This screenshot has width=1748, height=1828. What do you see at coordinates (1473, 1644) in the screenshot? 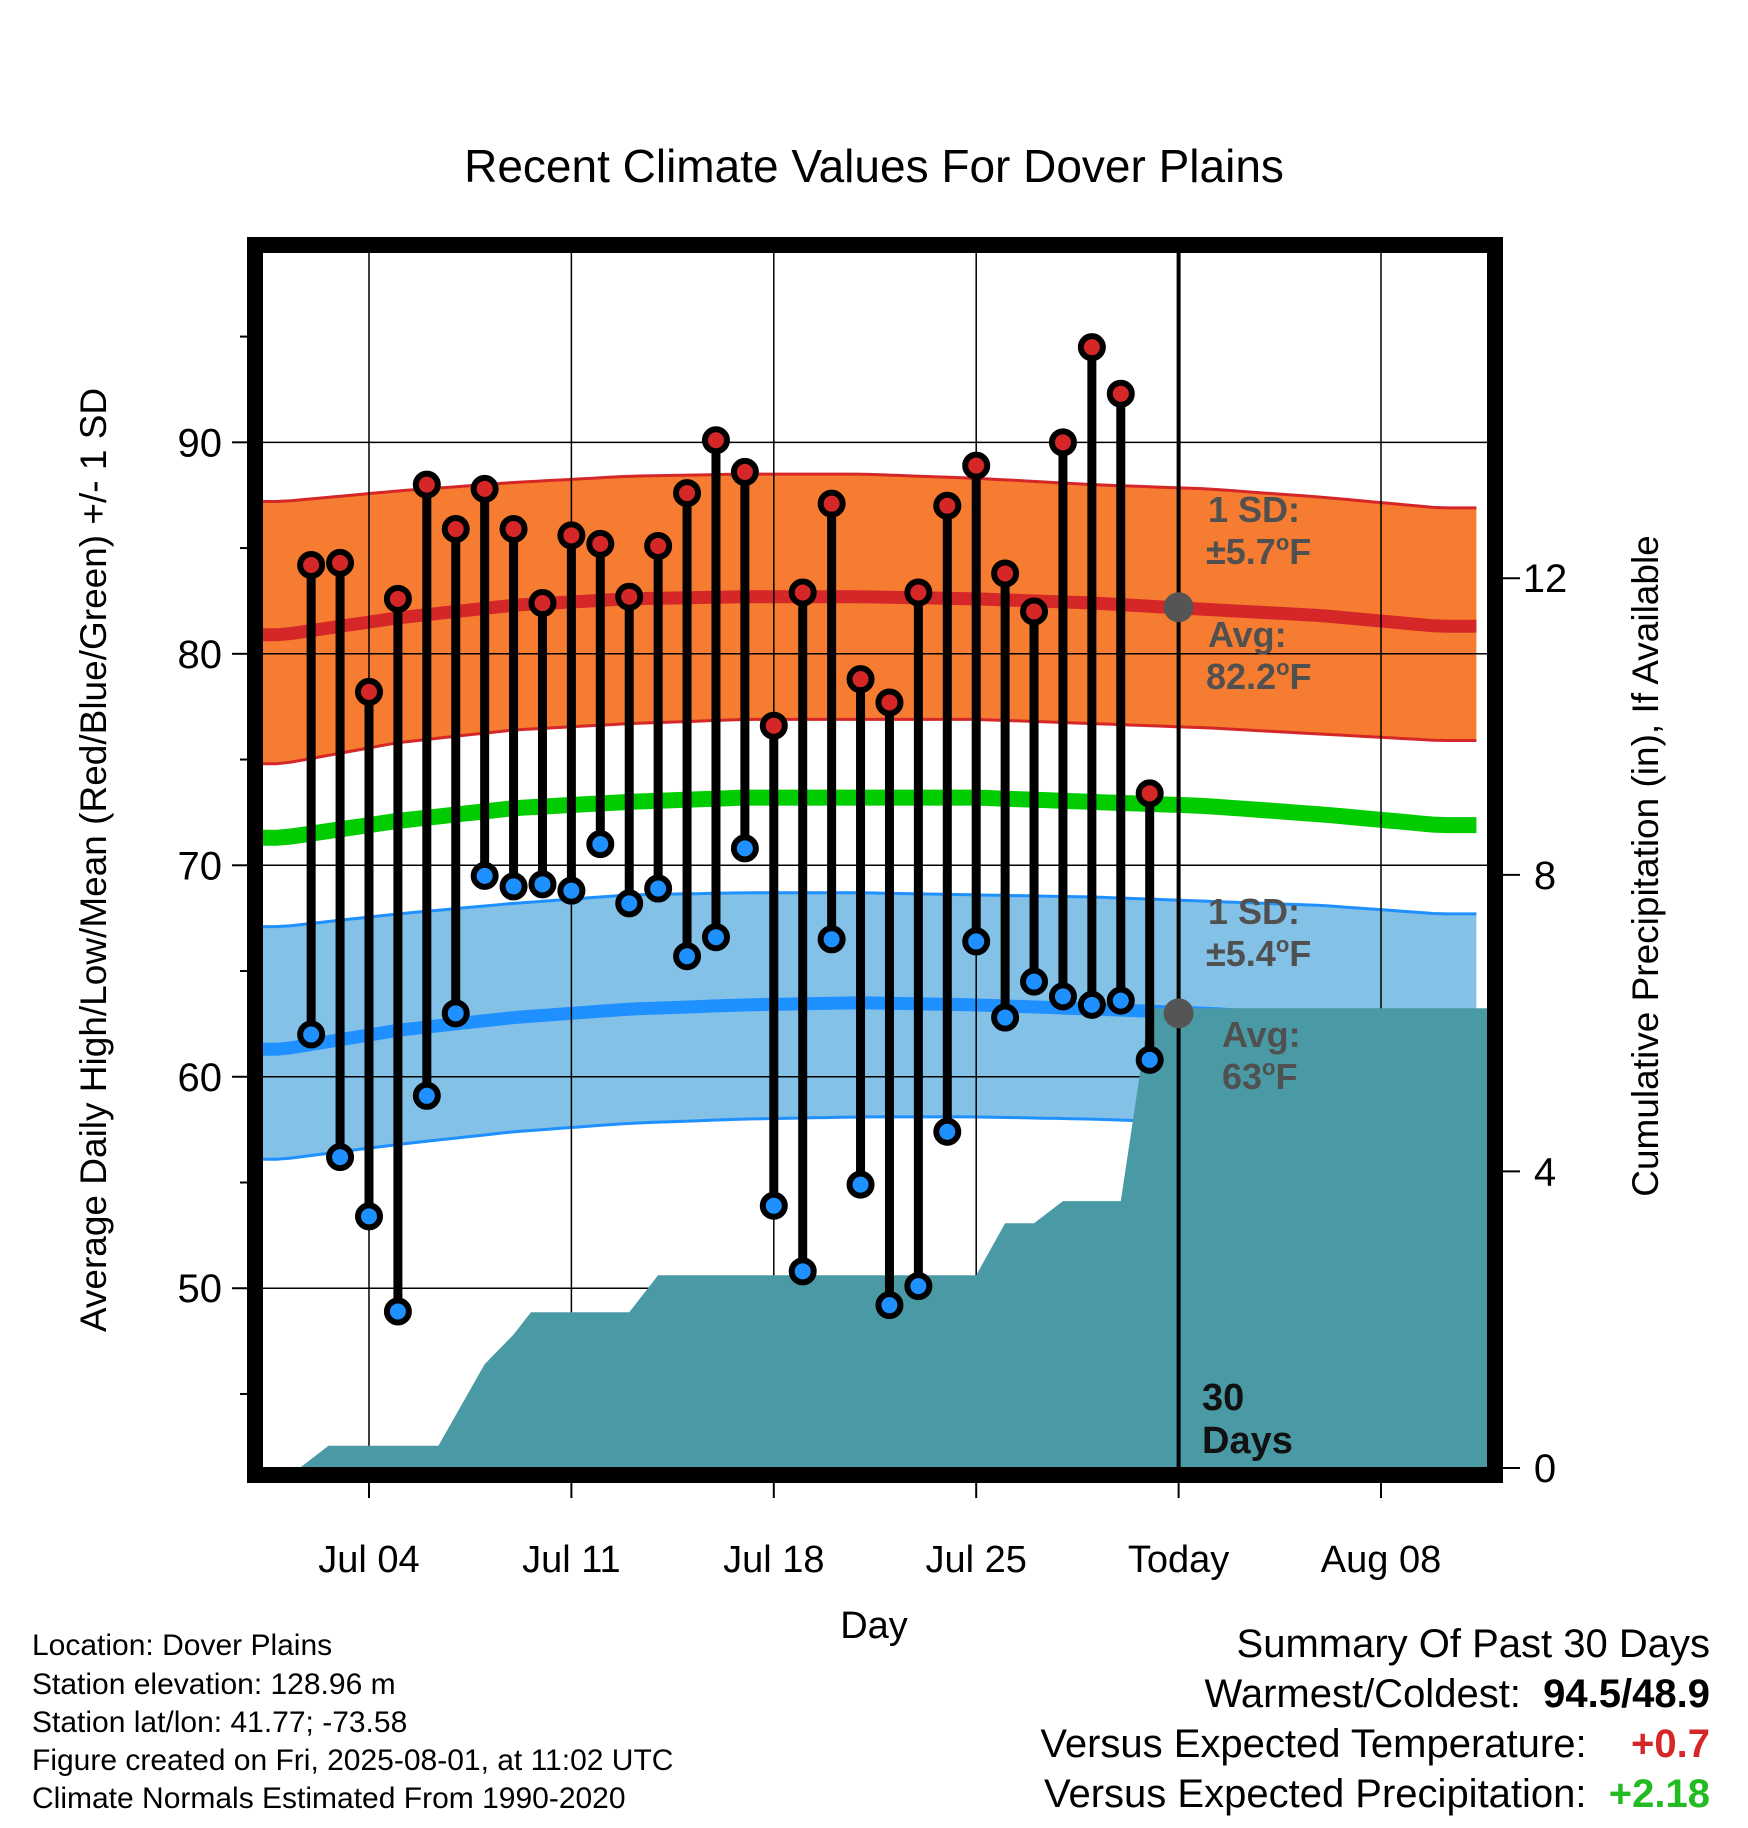
I see `summary-title: Summary Of Past 30 Days` at bounding box center [1473, 1644].